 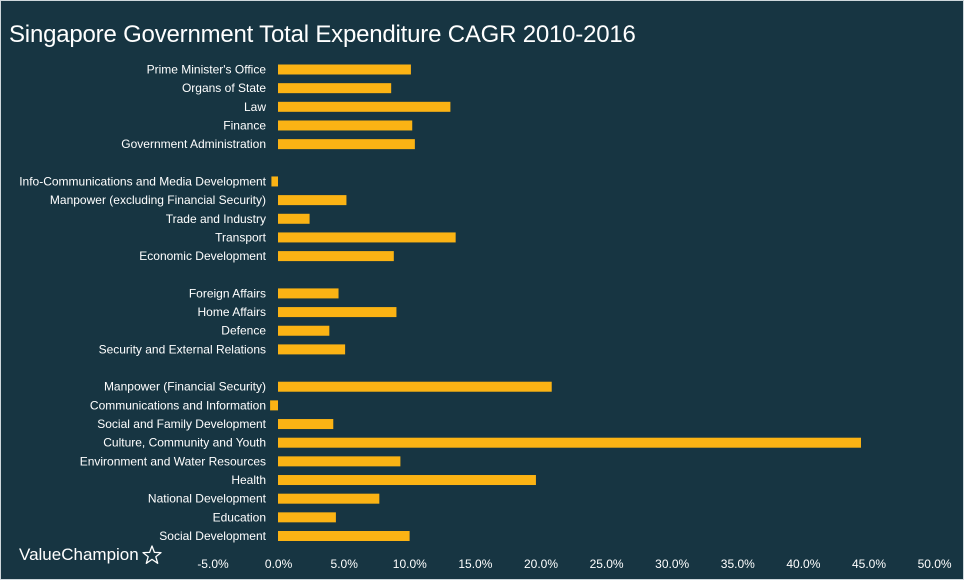 What do you see at coordinates (248, 480) in the screenshot?
I see `category-label: Health` at bounding box center [248, 480].